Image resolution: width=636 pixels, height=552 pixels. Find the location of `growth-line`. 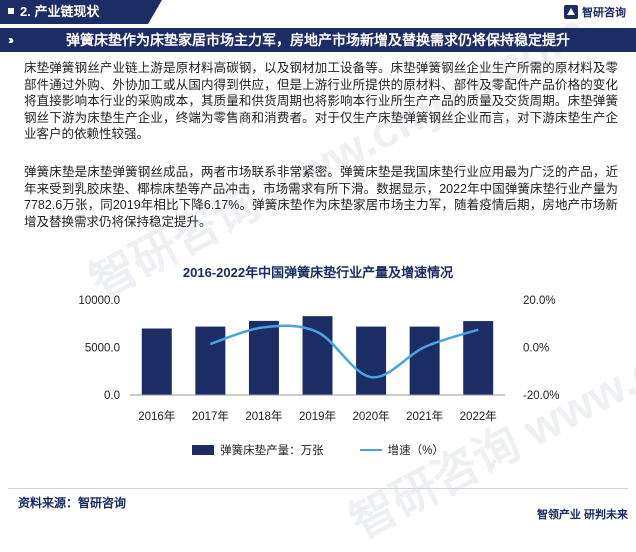

growth-line is located at coordinates (344, 351).